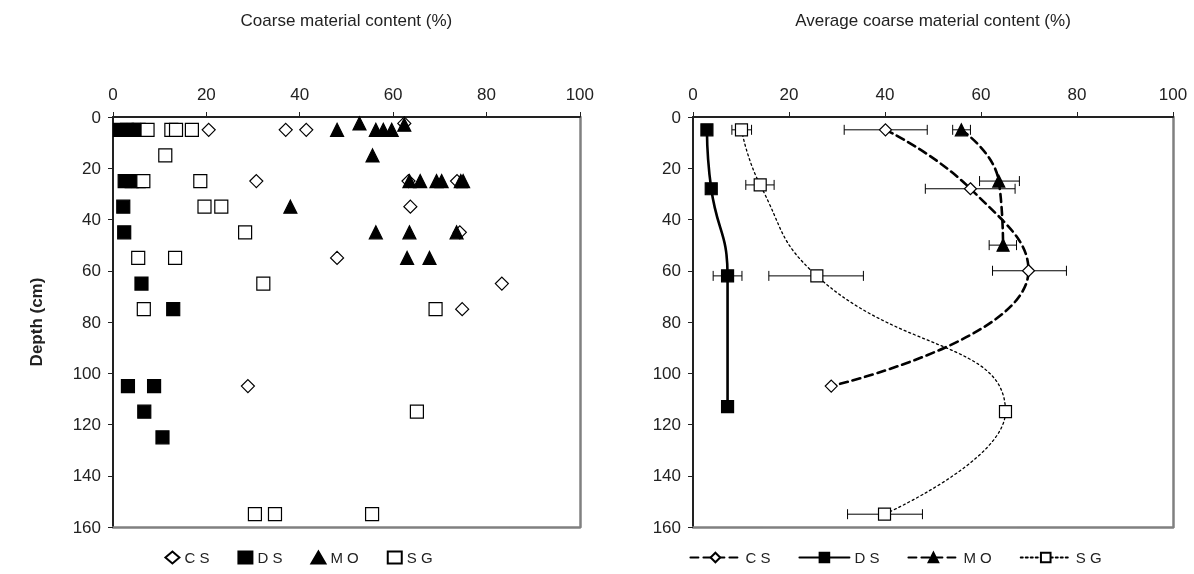  I want to click on x-axis-title: Average coarse material content (%), so click(933, 20).